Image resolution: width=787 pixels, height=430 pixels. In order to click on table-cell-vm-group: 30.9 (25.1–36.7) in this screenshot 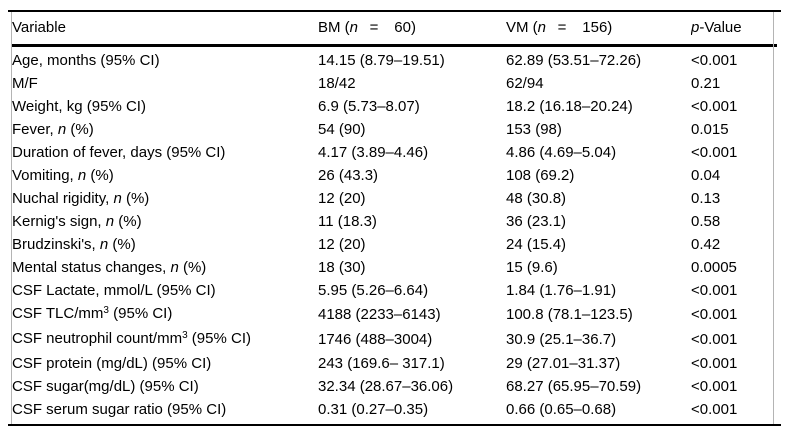, I will do `click(598, 339)`.